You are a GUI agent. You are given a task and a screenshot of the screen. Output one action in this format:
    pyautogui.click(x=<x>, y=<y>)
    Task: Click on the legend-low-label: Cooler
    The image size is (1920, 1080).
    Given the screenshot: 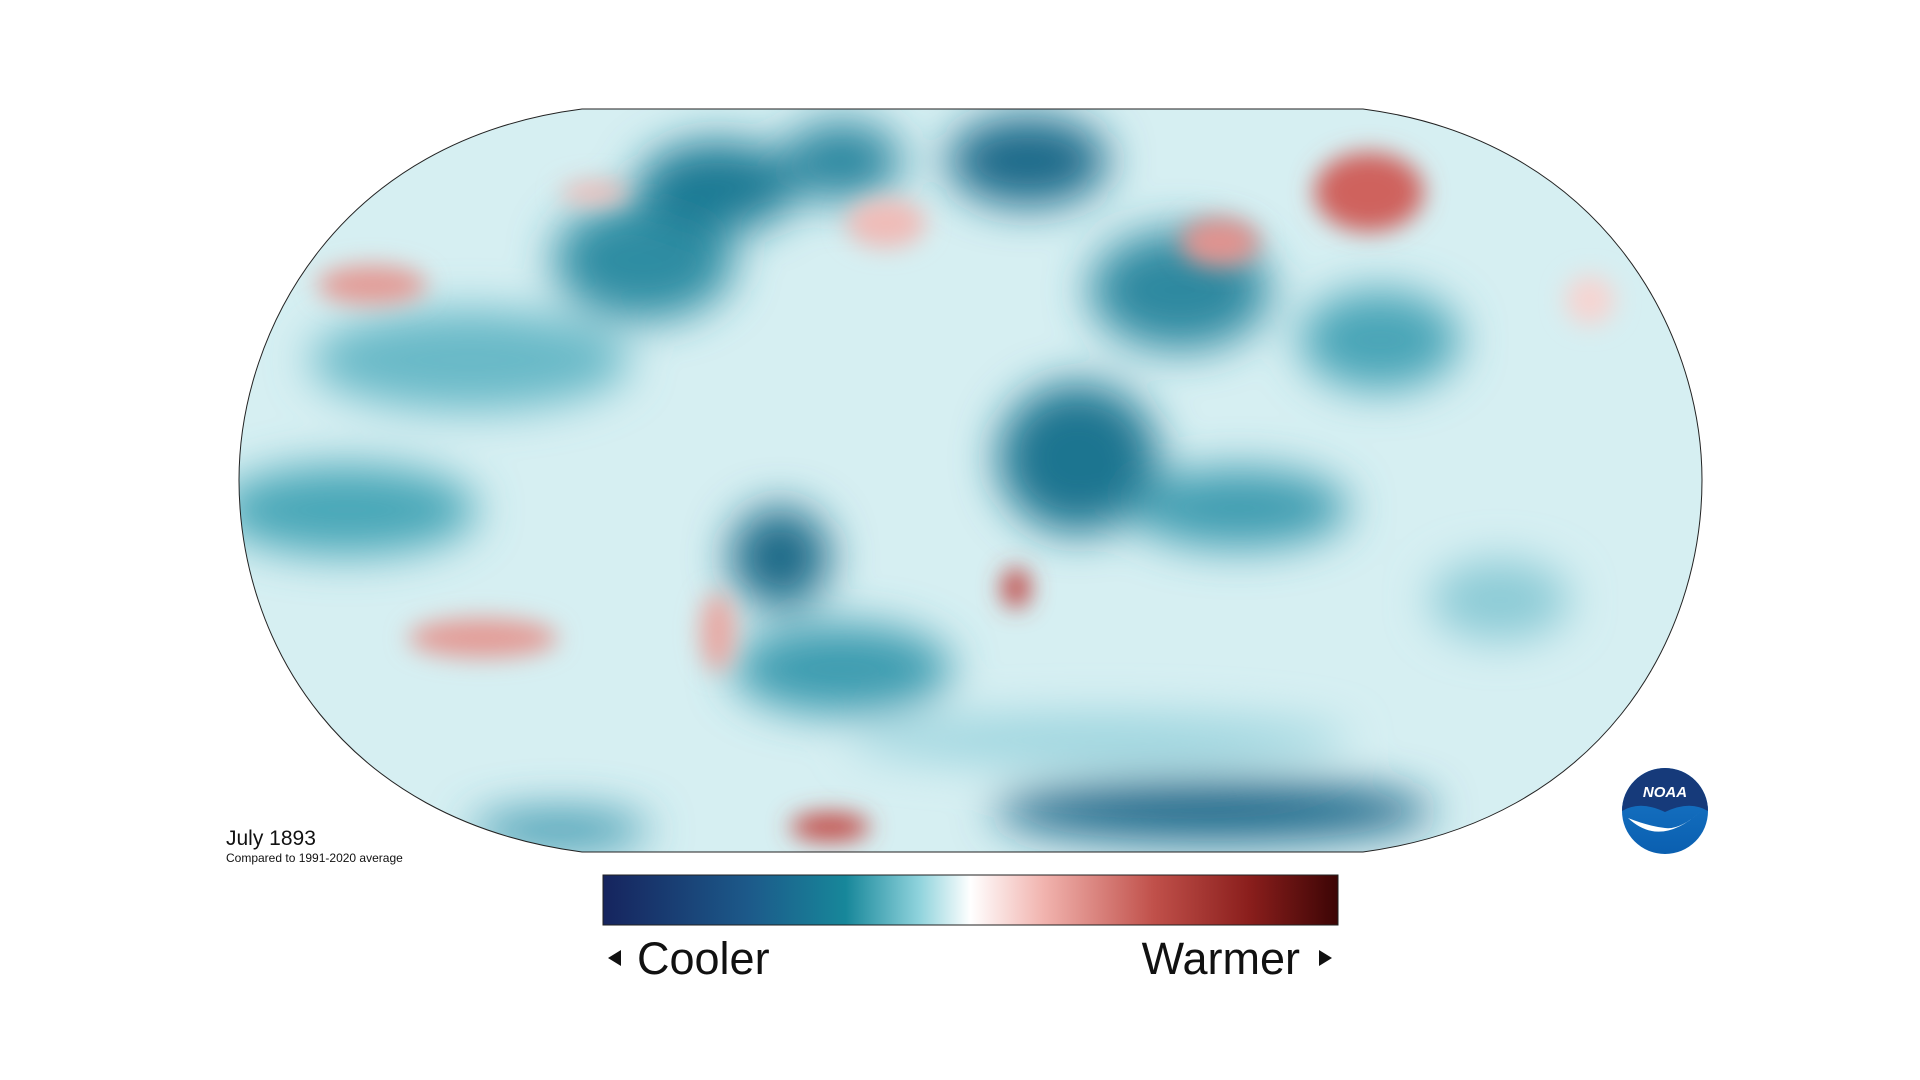 What is the action you would take?
    pyautogui.click(x=703, y=958)
    